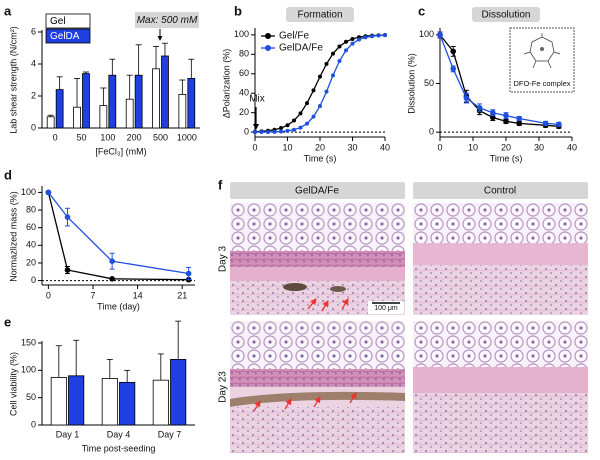 This screenshot has width=600, height=460. What do you see at coordinates (92, 295) in the screenshot?
I see `x-tick-label: 7` at bounding box center [92, 295].